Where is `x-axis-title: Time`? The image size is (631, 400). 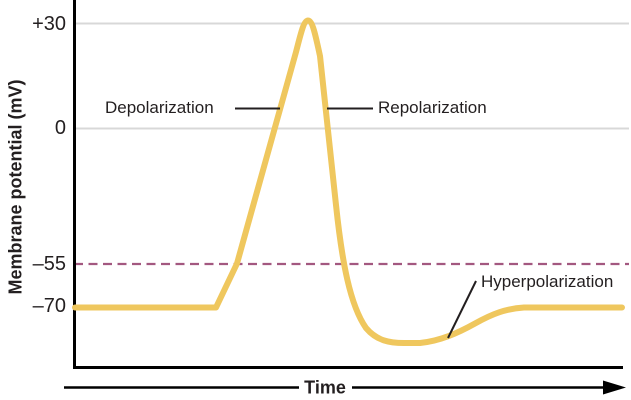
x-axis-title: Time is located at coordinates (325, 387).